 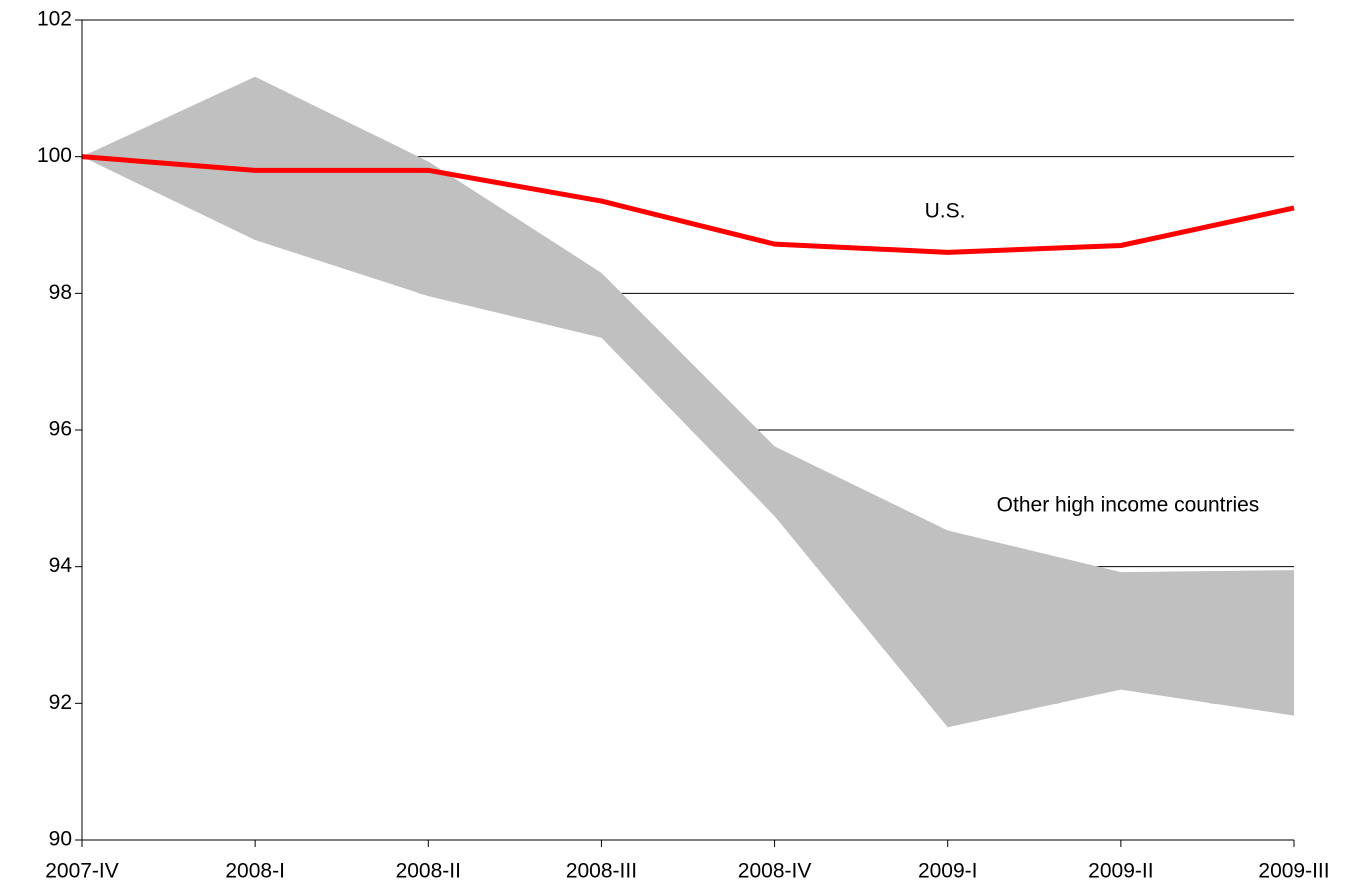 What do you see at coordinates (601, 871) in the screenshot?
I see `x-tick-label: 2008-III` at bounding box center [601, 871].